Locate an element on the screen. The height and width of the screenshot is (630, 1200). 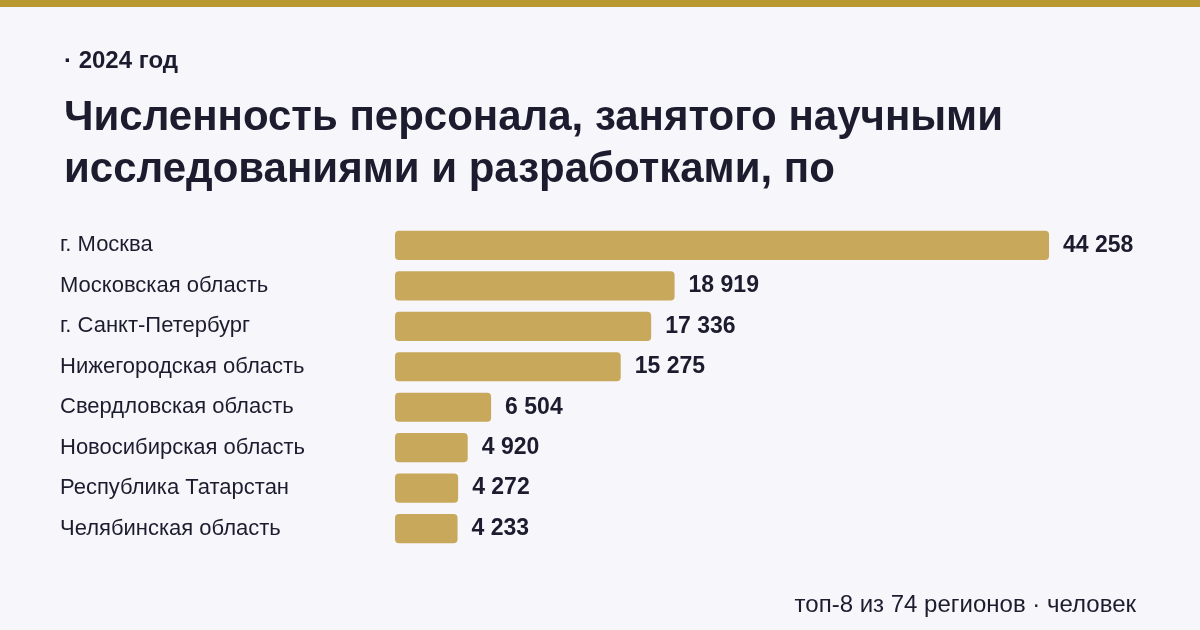
y-tick-label: Новосибирская область is located at coordinates (183, 446).